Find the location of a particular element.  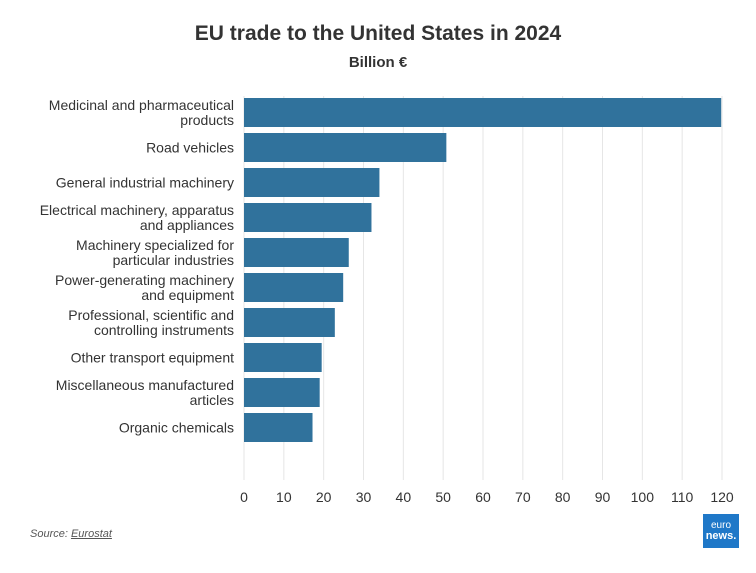

chart-subtitle: Billion € is located at coordinates (378, 62).